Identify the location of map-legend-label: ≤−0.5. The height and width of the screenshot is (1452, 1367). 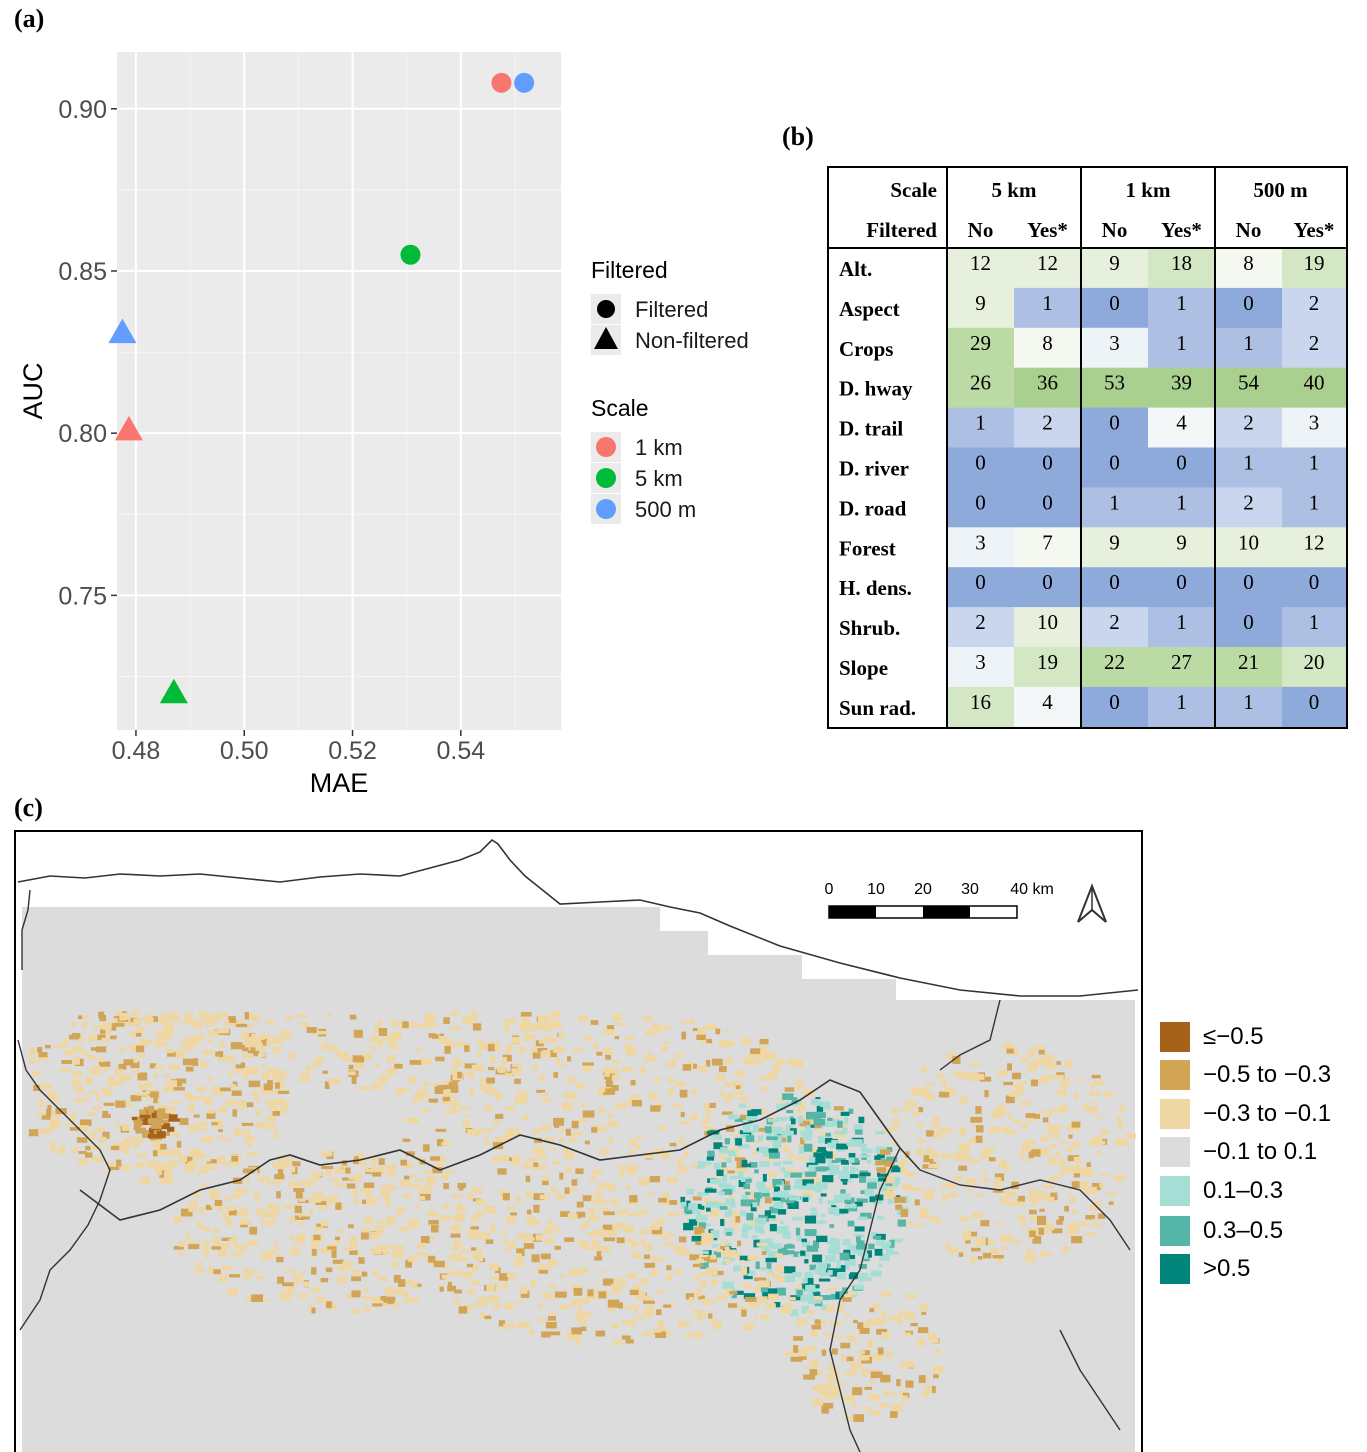
(1233, 1036).